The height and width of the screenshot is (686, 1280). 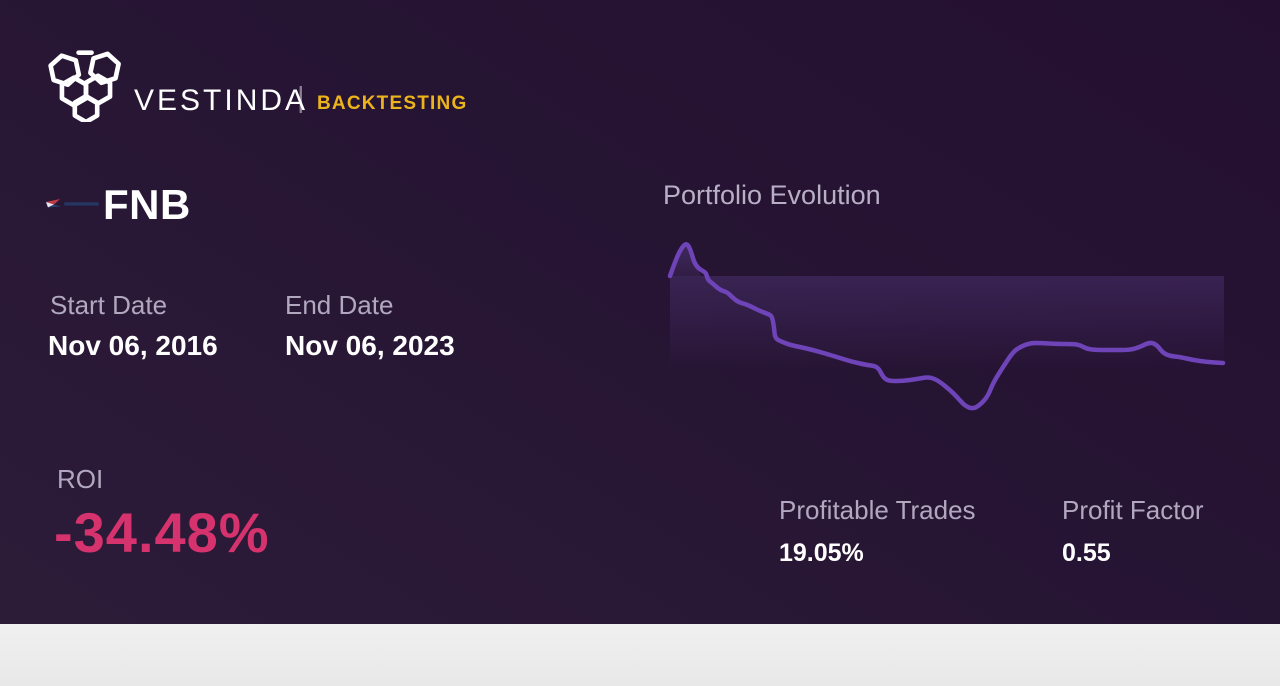 What do you see at coordinates (685, 259) in the screenshot?
I see `chart-peak-fill` at bounding box center [685, 259].